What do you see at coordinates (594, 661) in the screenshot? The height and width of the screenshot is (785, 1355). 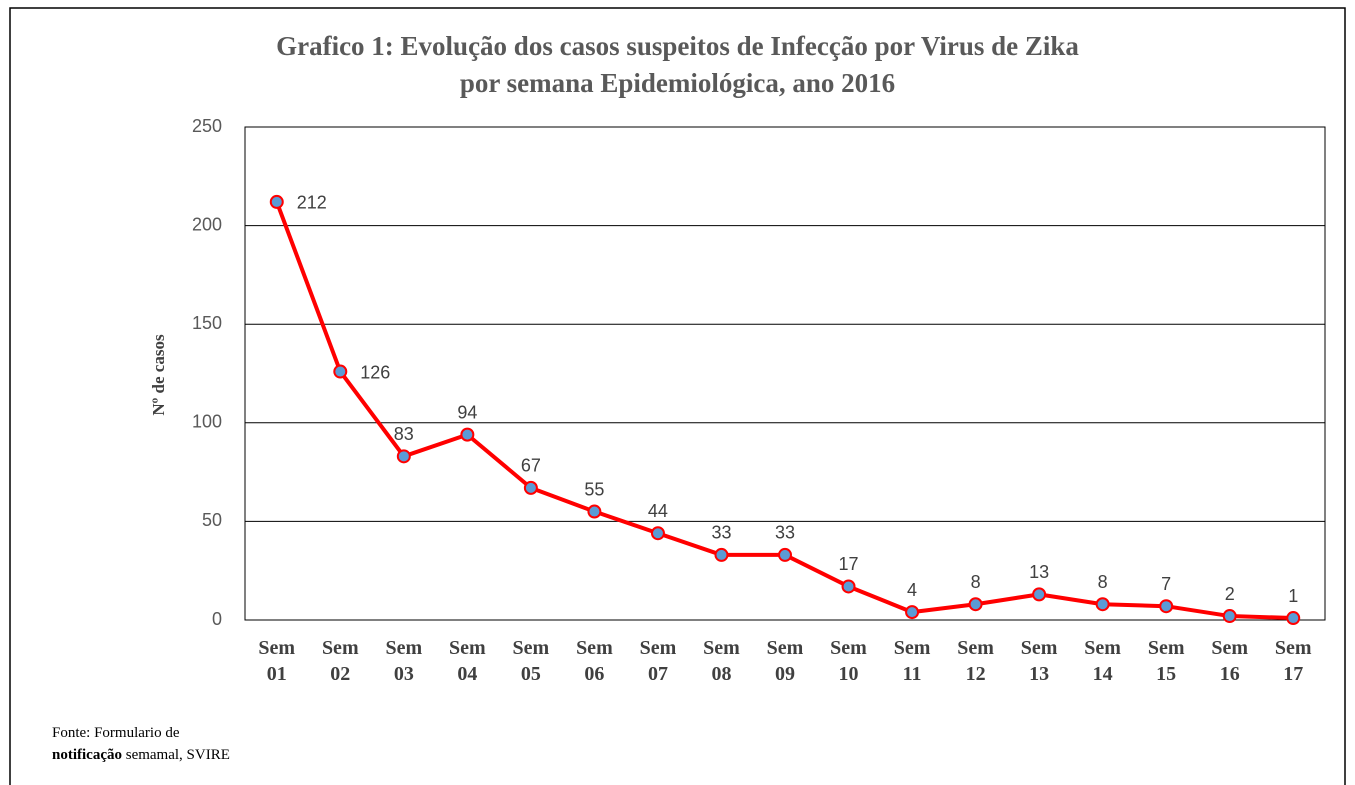 I see `x-tick-label: Sem 06` at bounding box center [594, 661].